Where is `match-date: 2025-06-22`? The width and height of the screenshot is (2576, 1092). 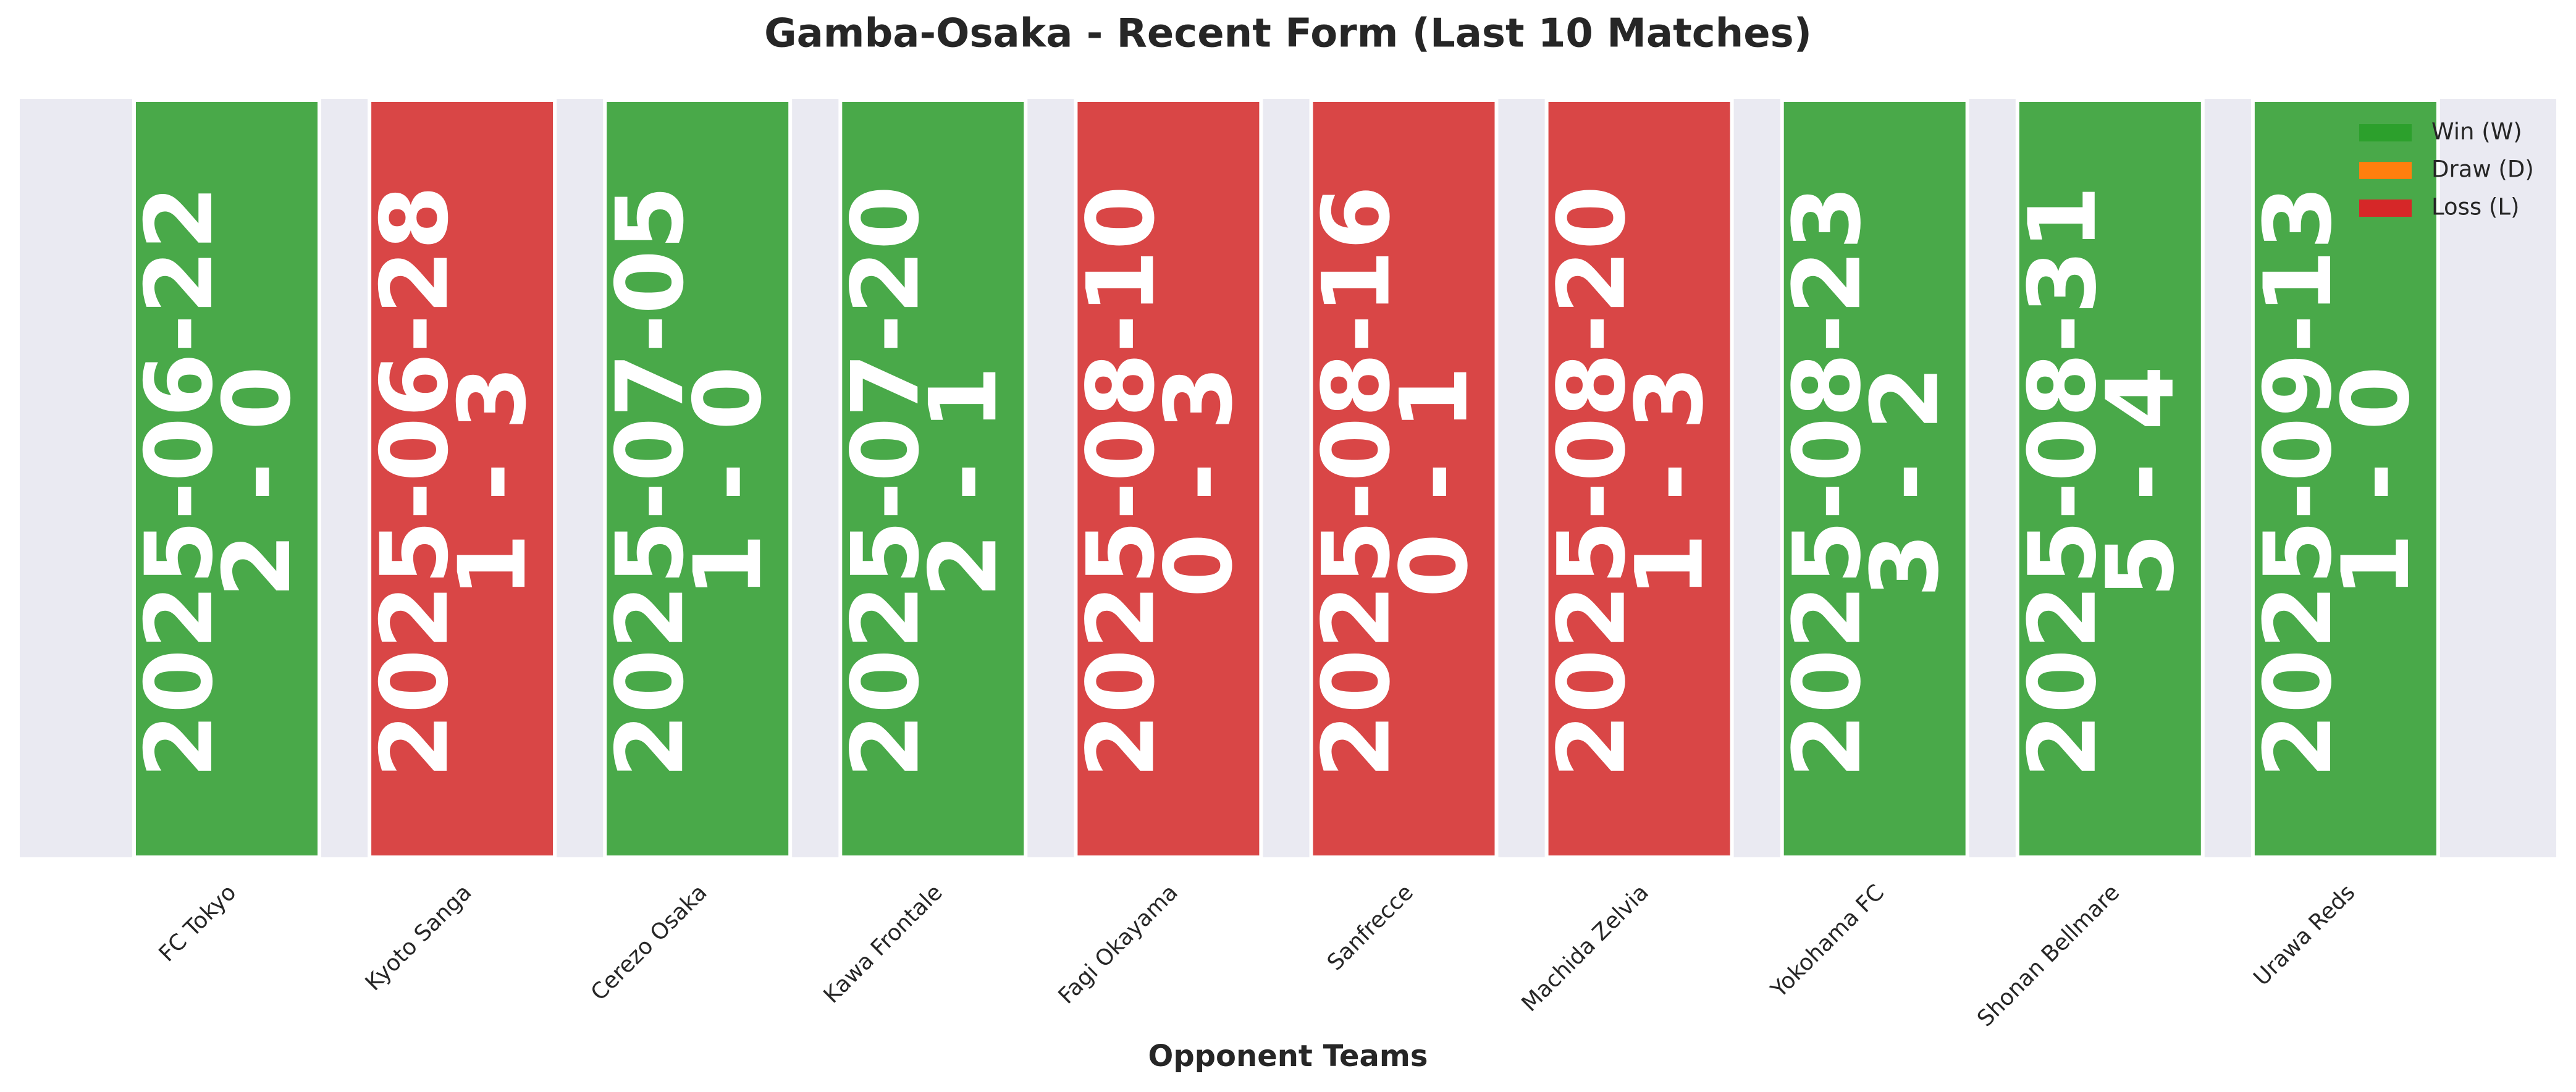 match-date: 2025-06-22 is located at coordinates (180, 481).